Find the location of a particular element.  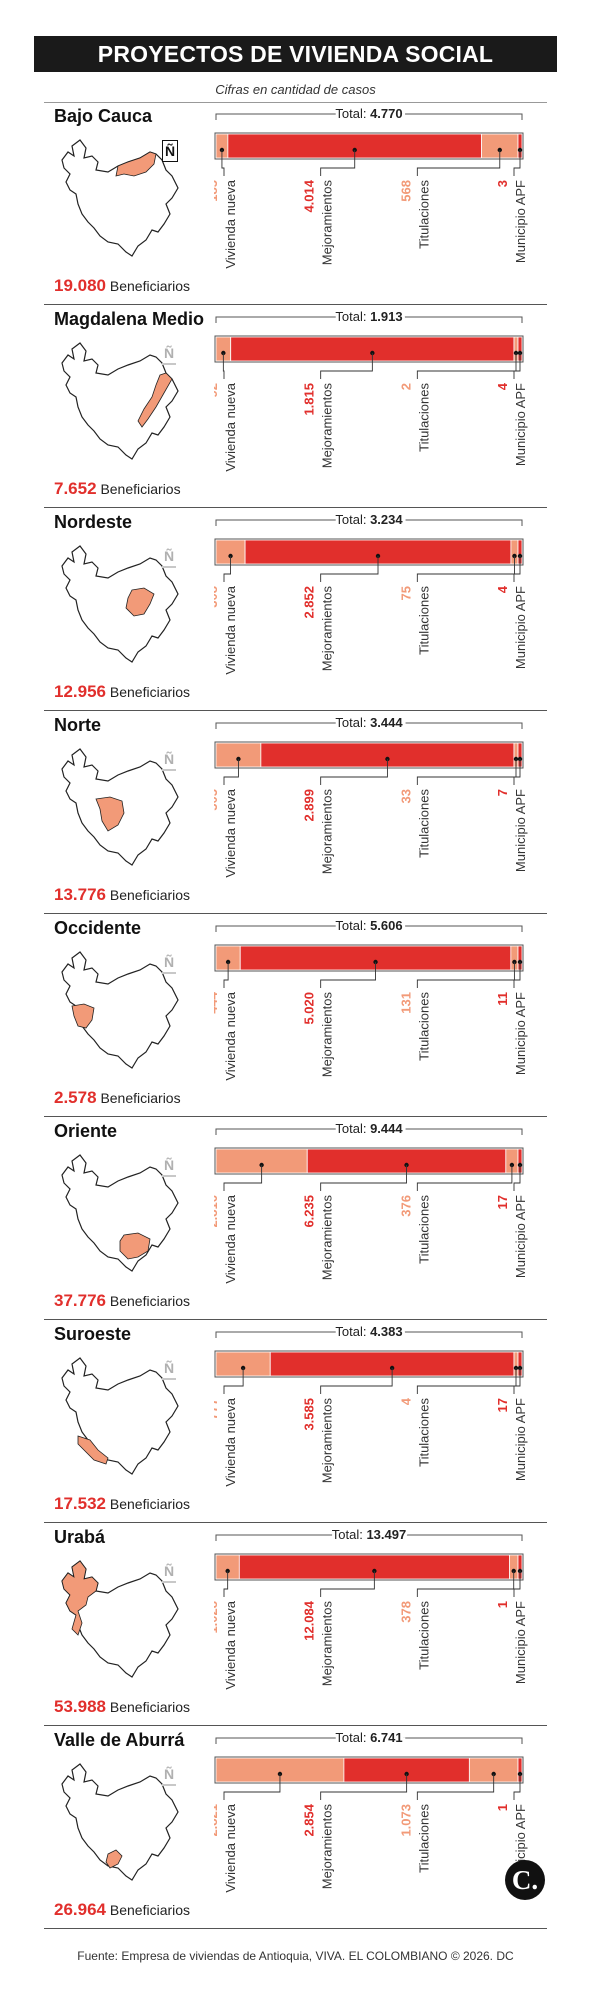

beneficiaries-value: 17.532 is located at coordinates (80, 1503).